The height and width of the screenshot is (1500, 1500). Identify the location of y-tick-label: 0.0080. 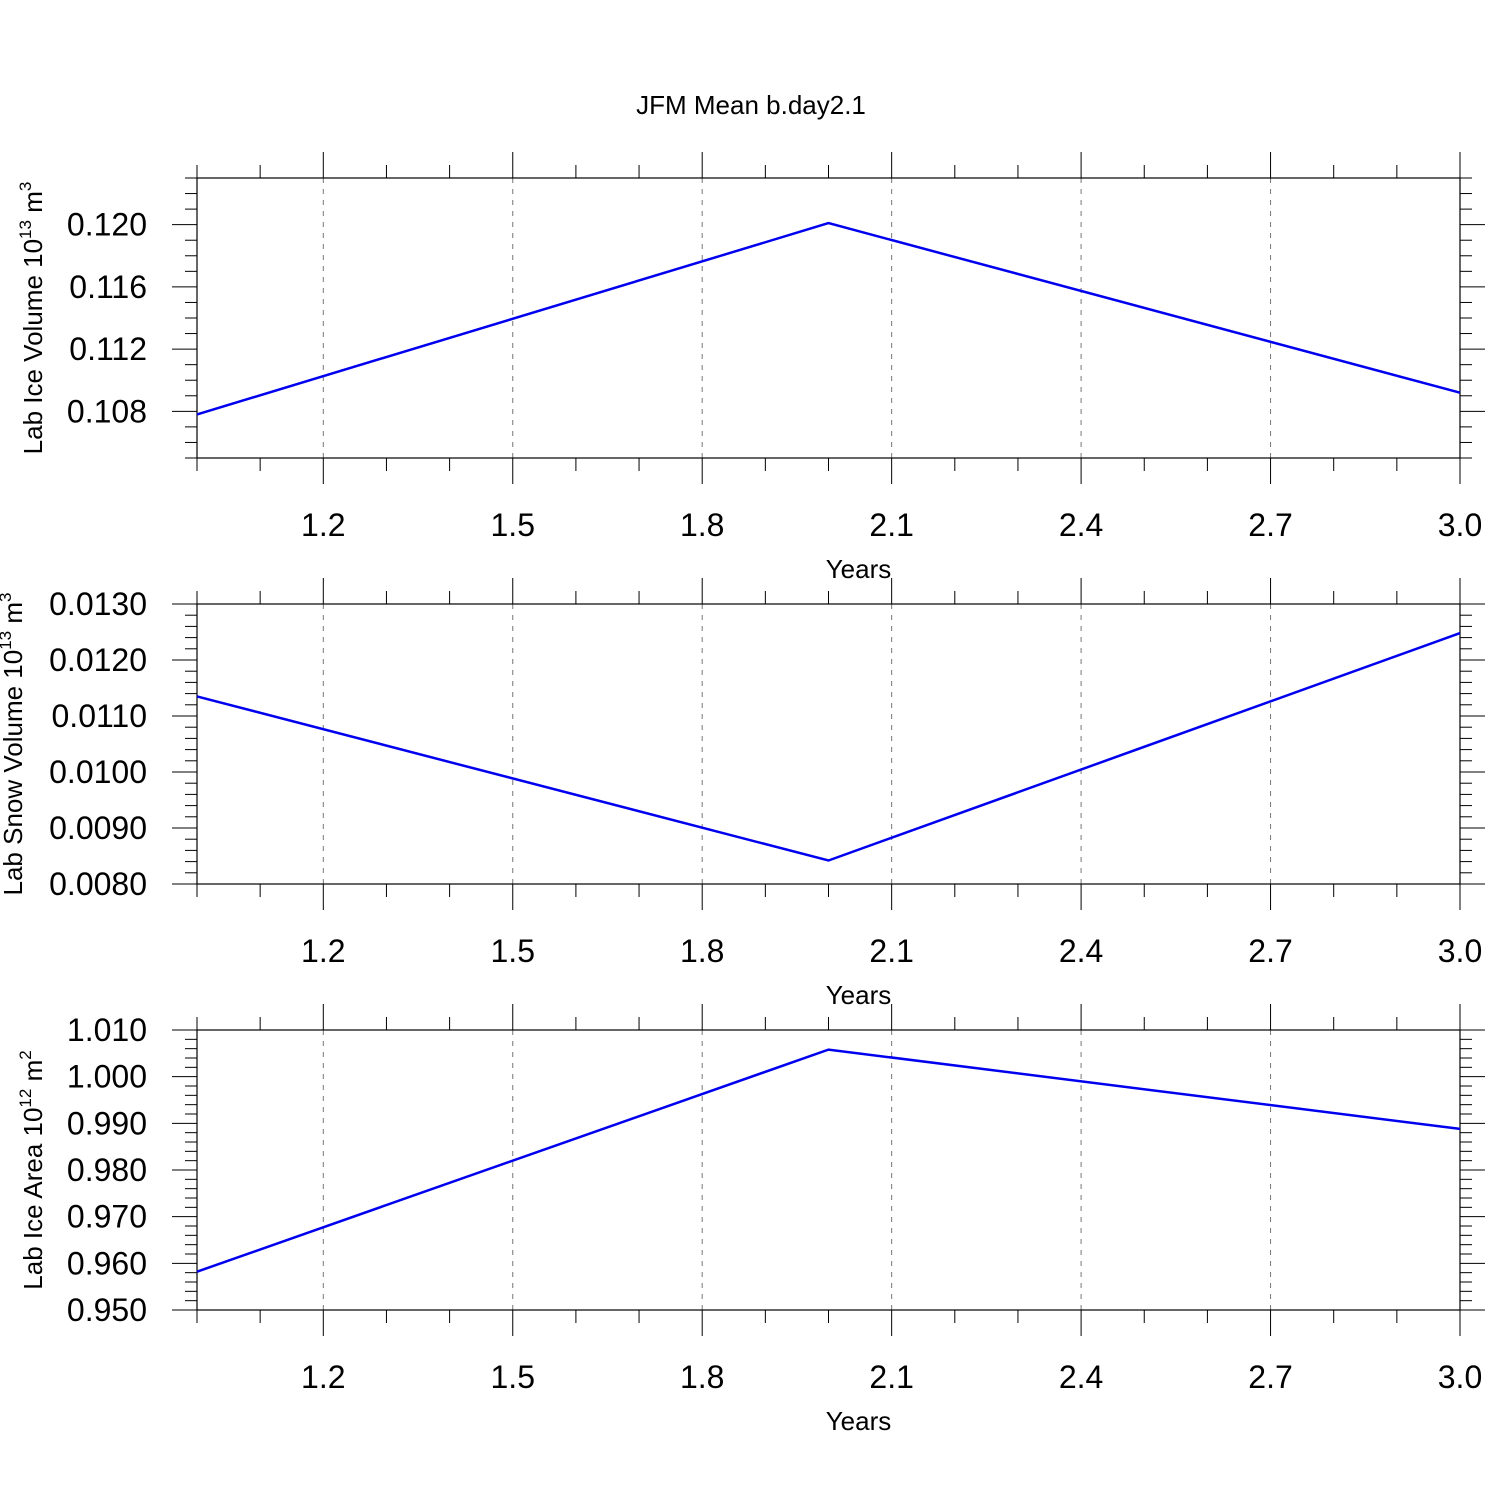
(98, 884).